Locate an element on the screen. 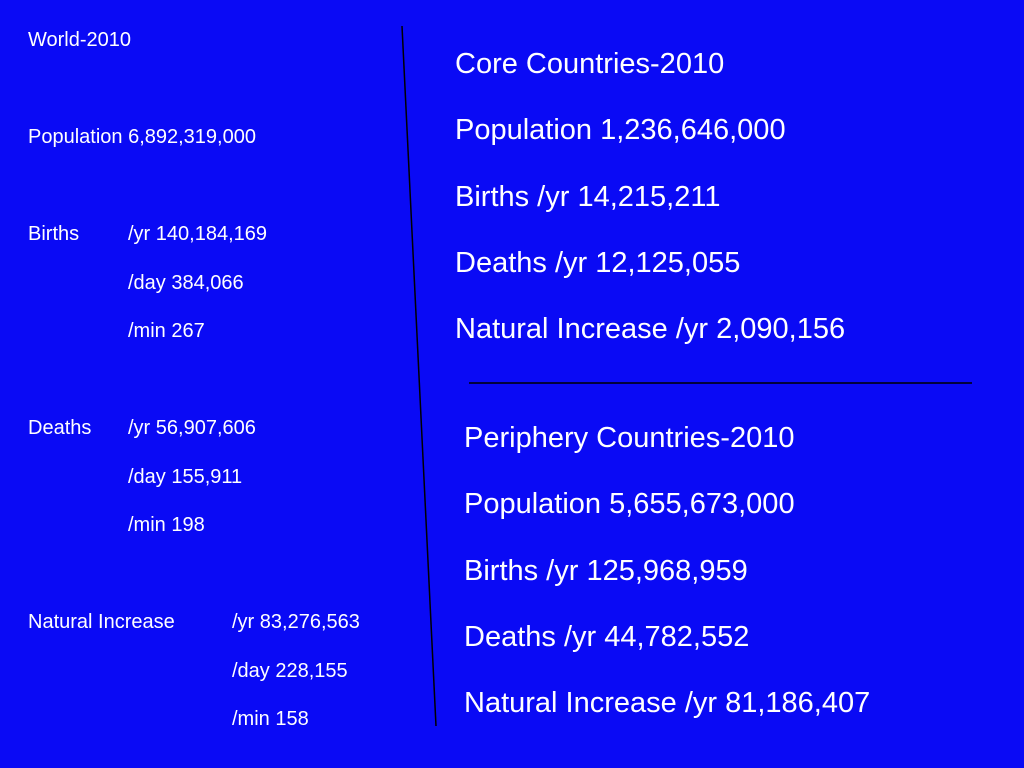  world-deaths-per-min: /min 198 is located at coordinates (166, 525).